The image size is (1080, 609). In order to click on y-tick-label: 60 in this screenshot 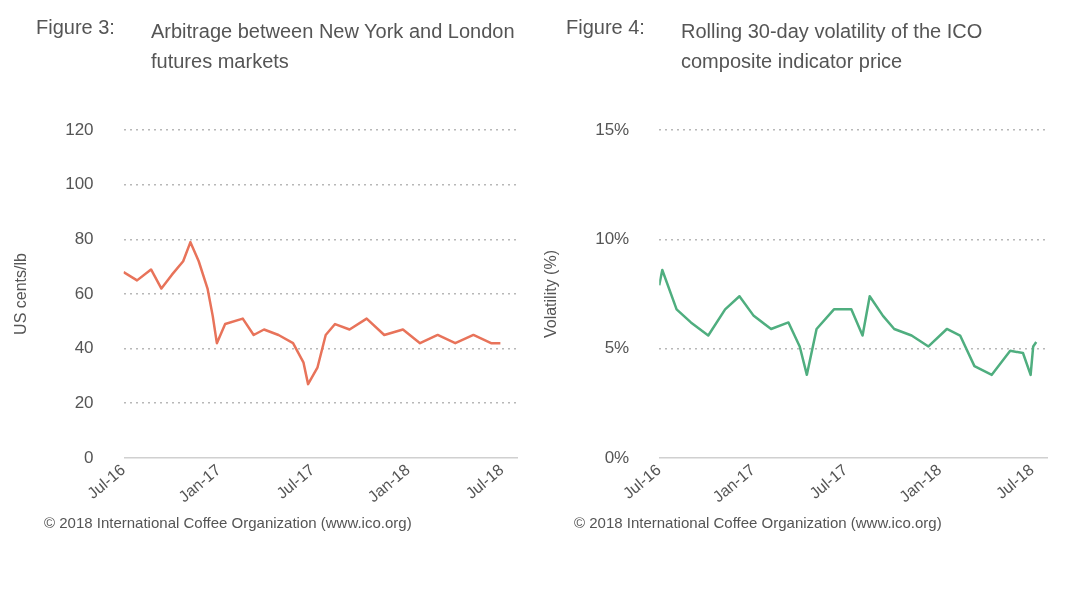, I will do `click(84, 293)`.